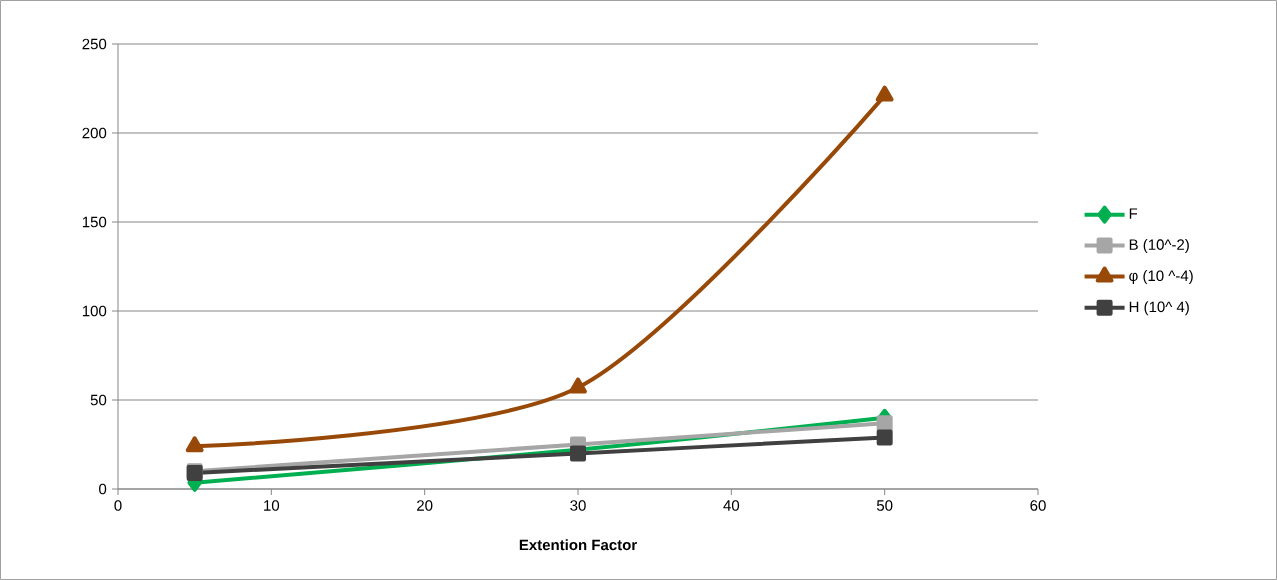  Describe the element at coordinates (103, 489) in the screenshot. I see `y-tick-label: 0` at that location.